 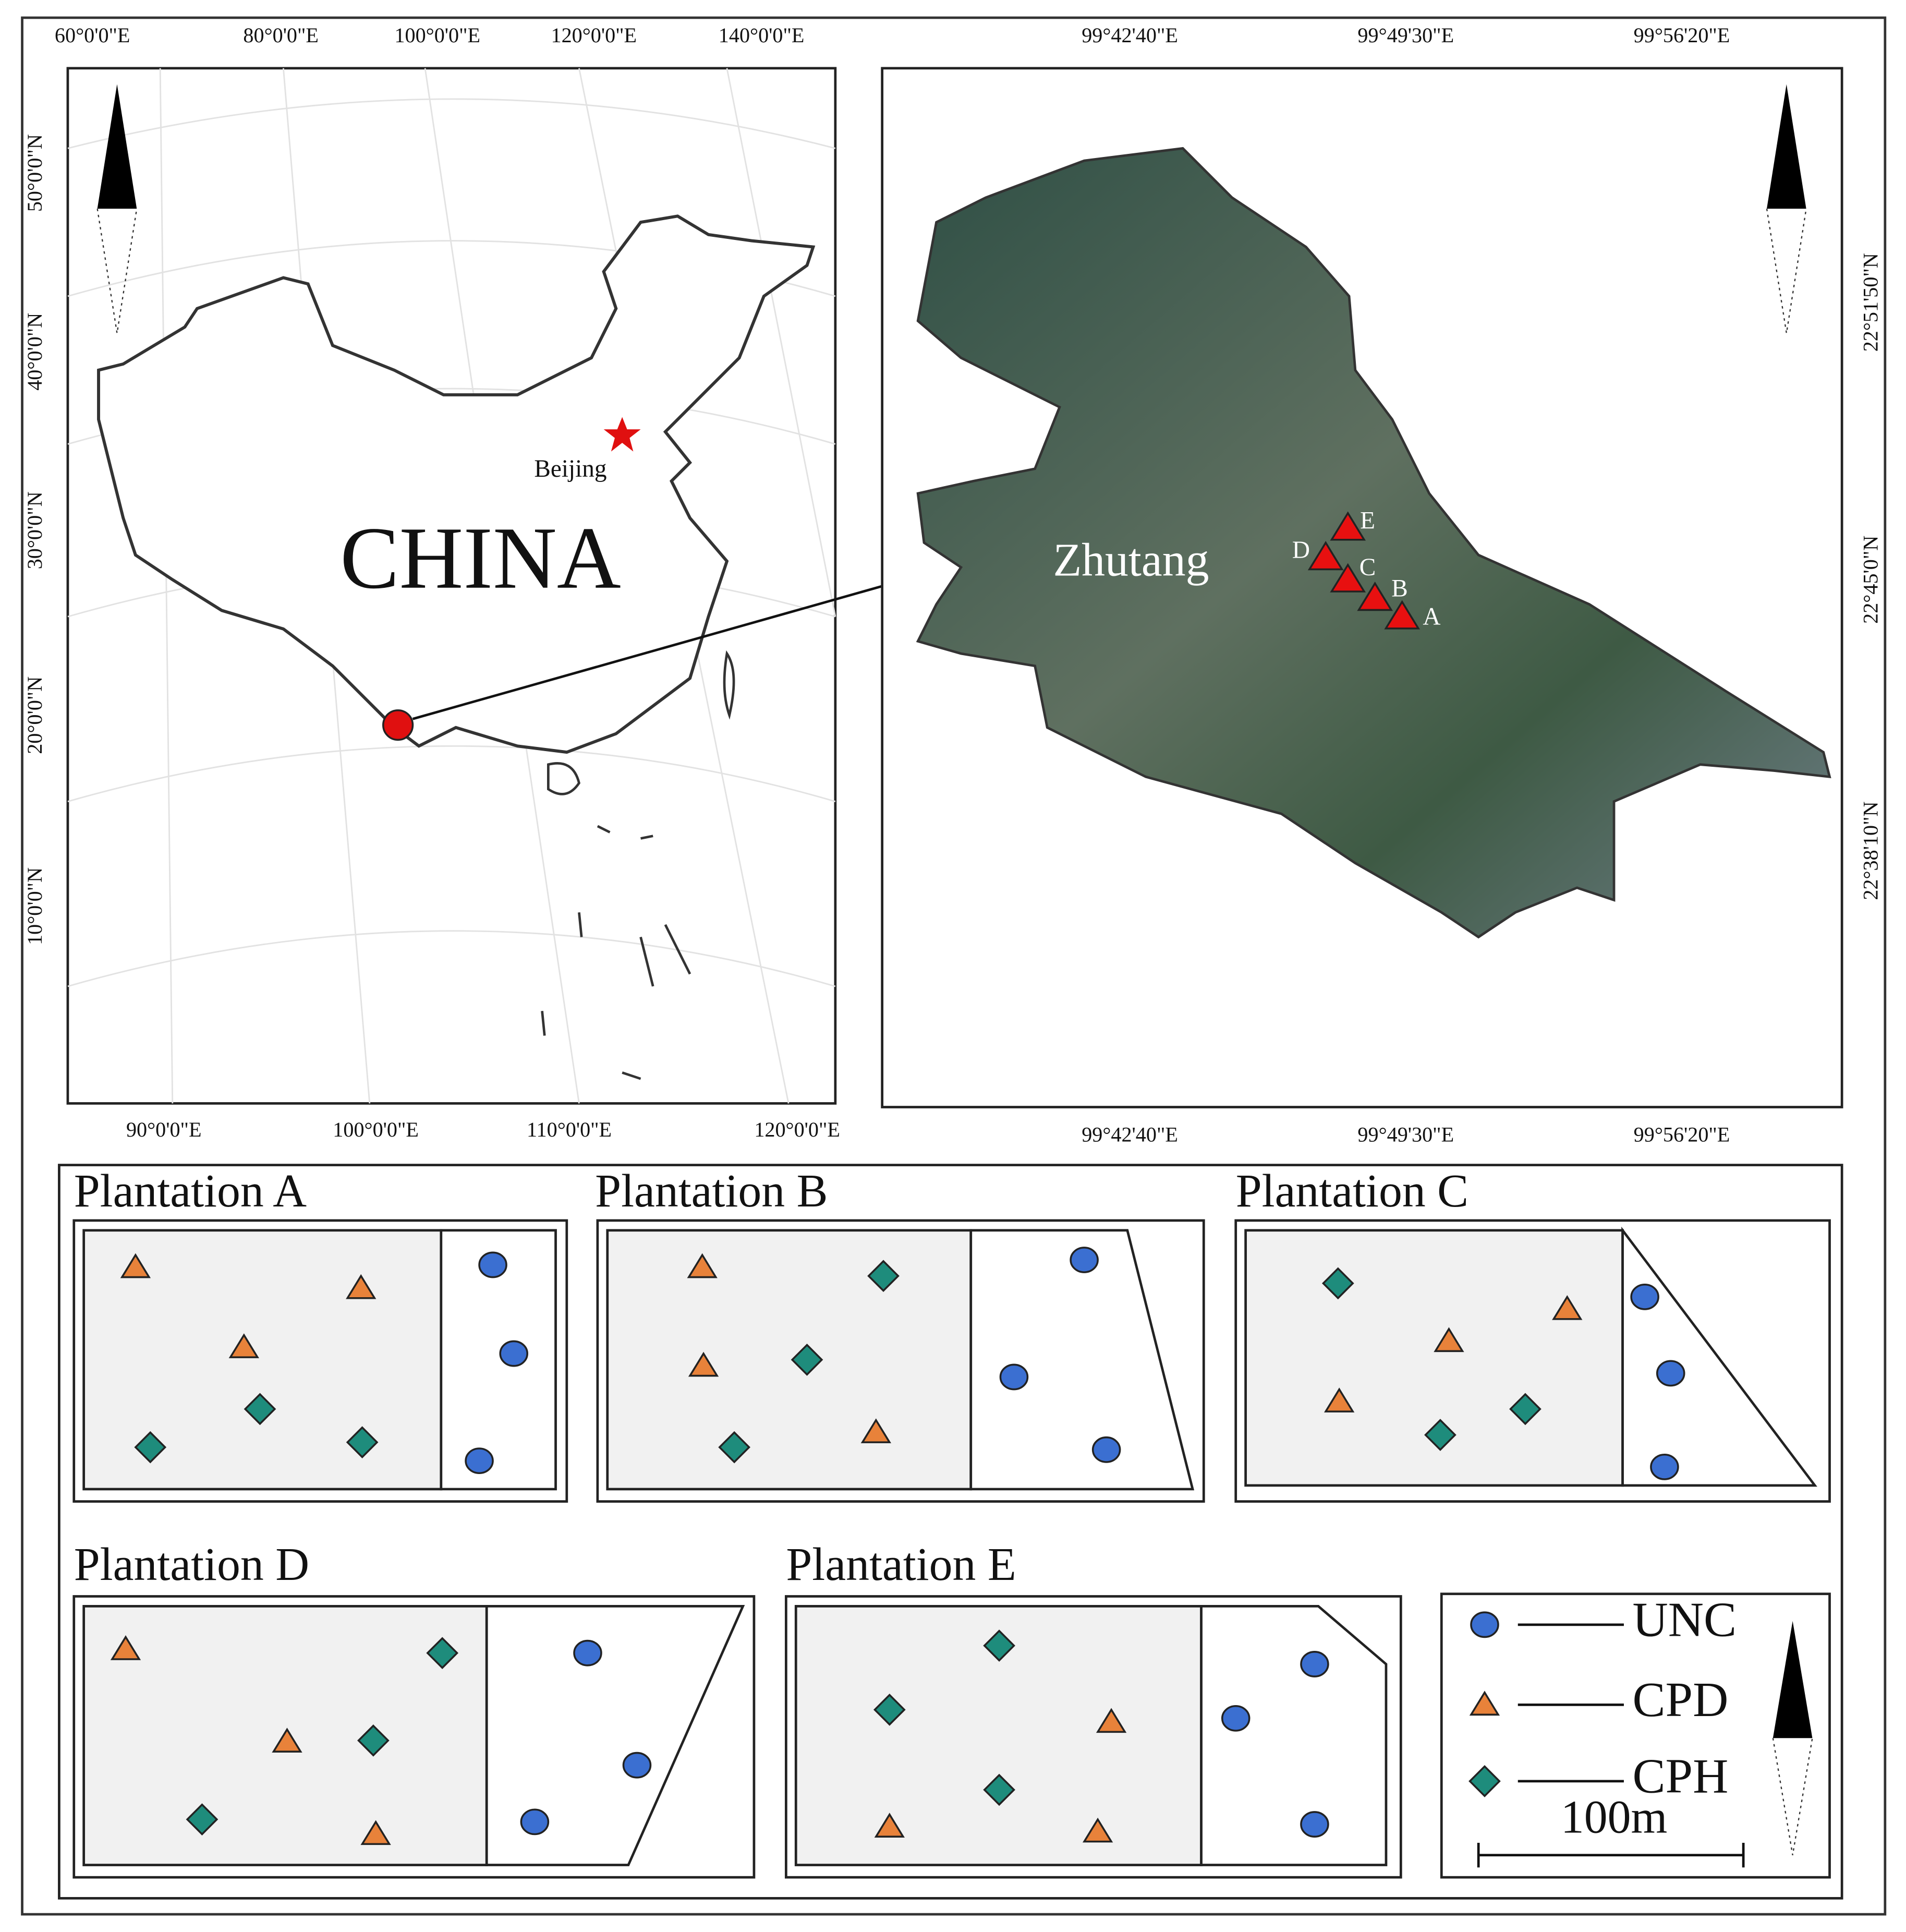 What do you see at coordinates (191, 1564) in the screenshot?
I see `plantation-title: Plantation D` at bounding box center [191, 1564].